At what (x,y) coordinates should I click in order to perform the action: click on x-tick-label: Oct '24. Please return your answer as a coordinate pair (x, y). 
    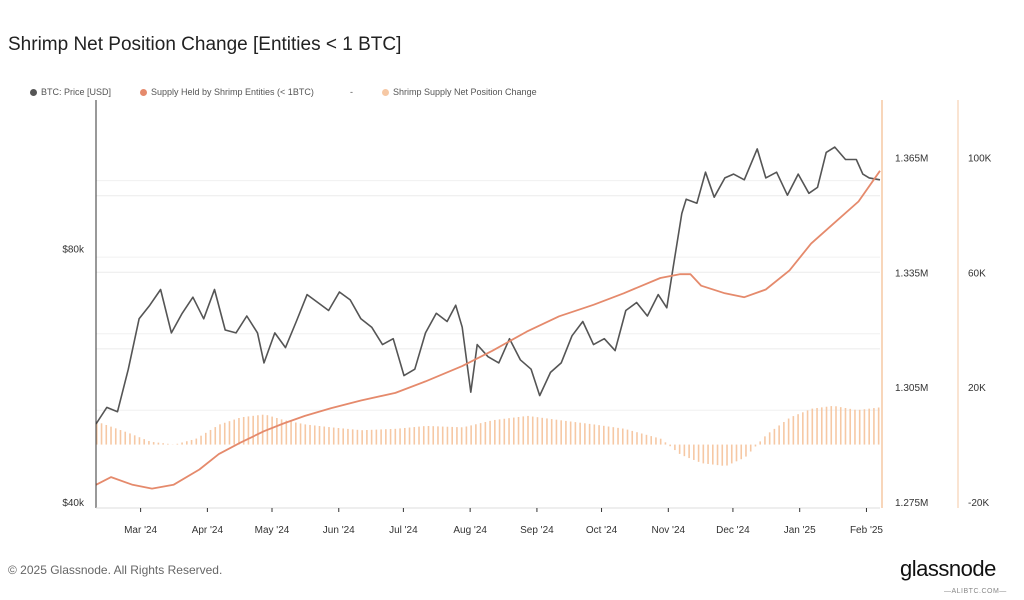
    Looking at the image, I should click on (602, 530).